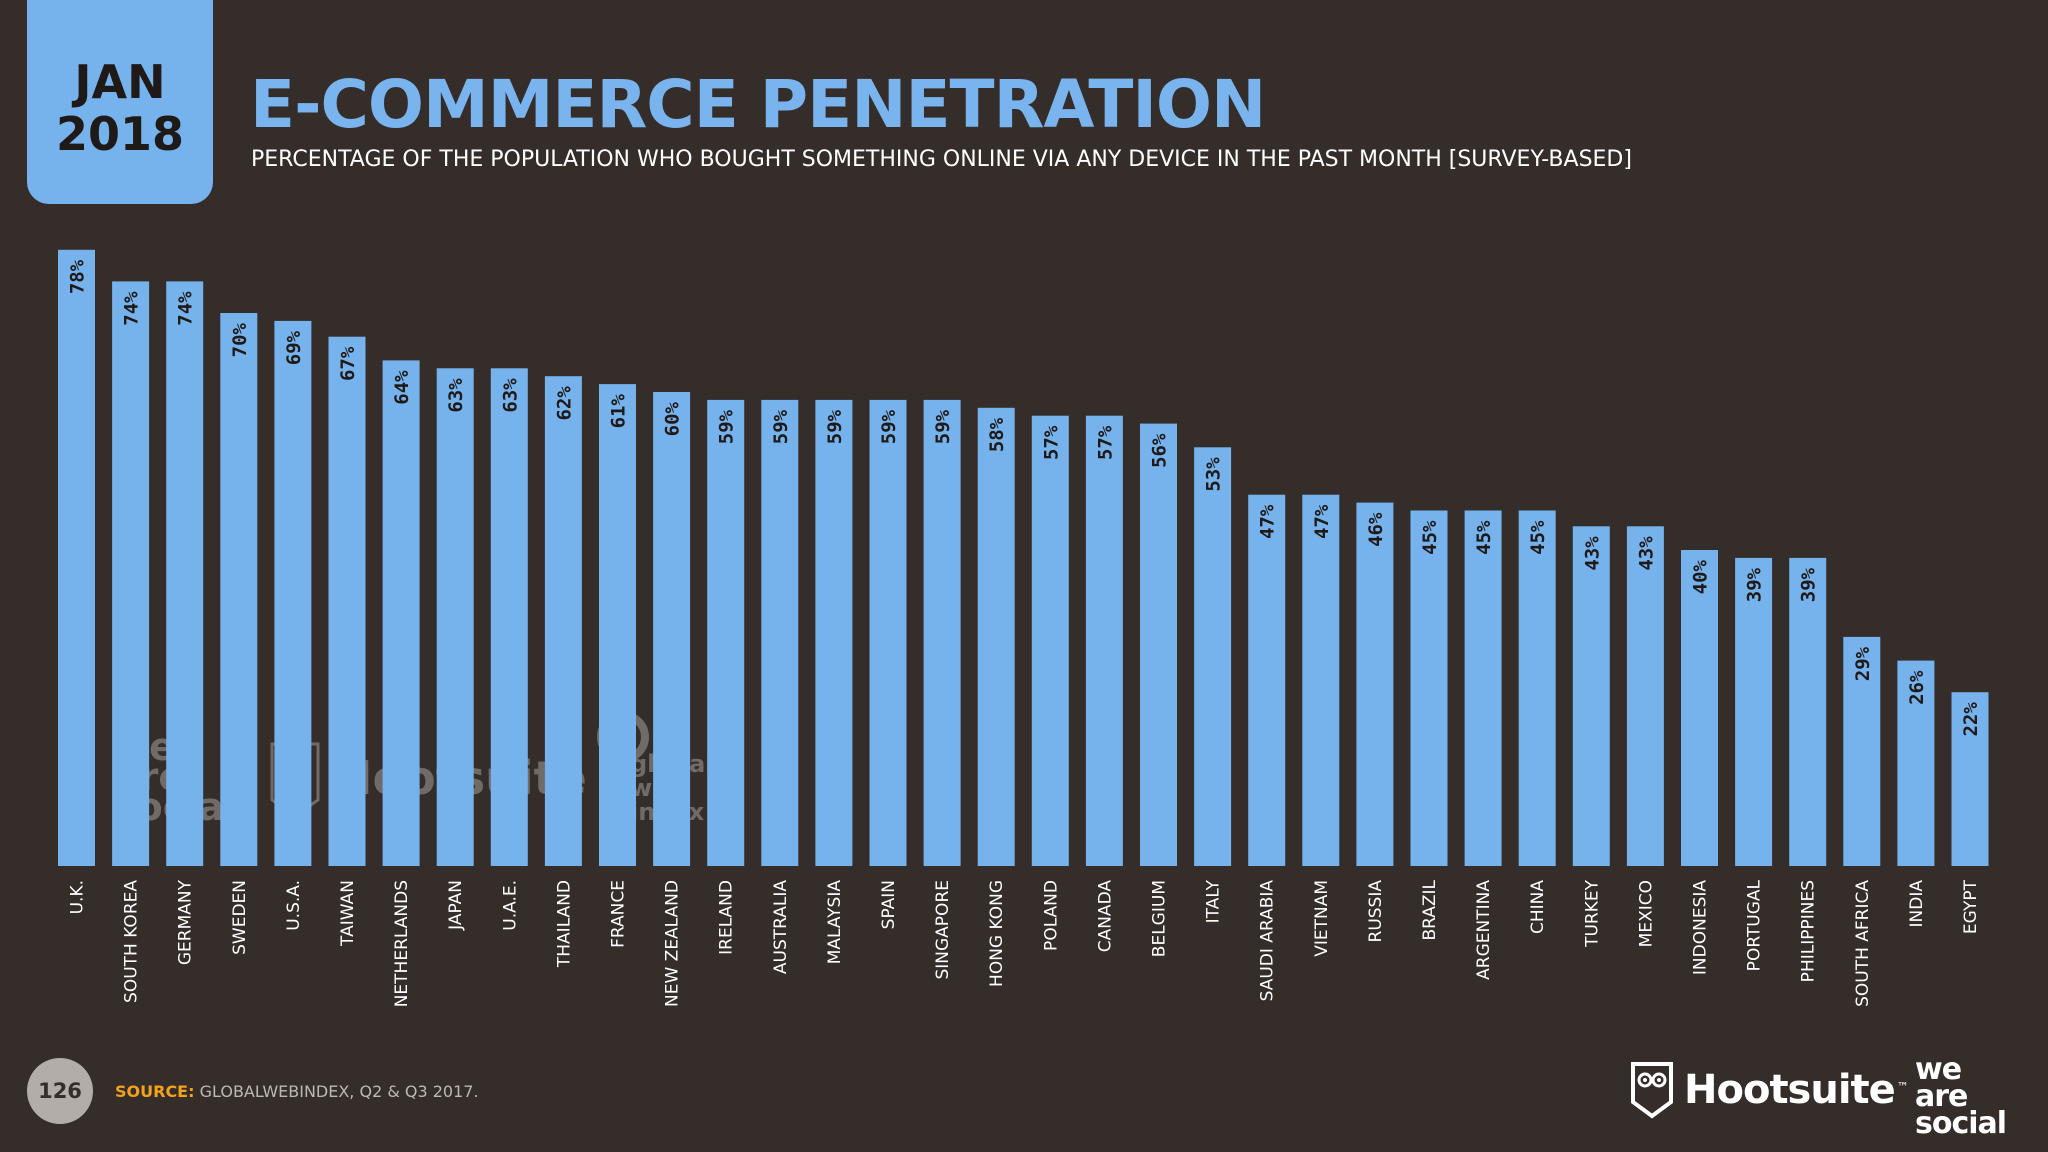 The width and height of the screenshot is (2048, 1152). I want to click on source-note: SOURCE: GLOBALWEBINDEX, Q2 & Q3 2017., so click(297, 1091).